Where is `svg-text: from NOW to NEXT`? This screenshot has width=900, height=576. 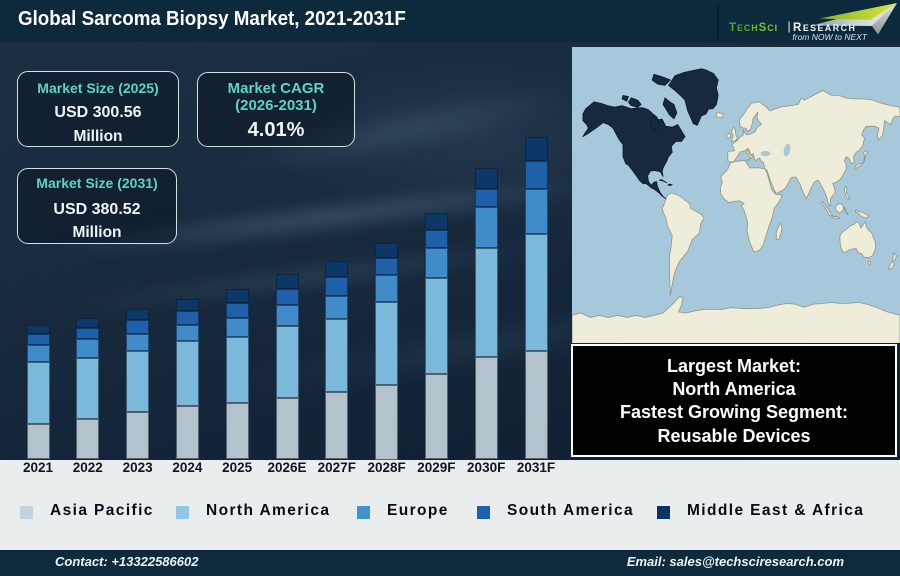 svg-text: from NOW to NEXT is located at coordinates (829, 37).